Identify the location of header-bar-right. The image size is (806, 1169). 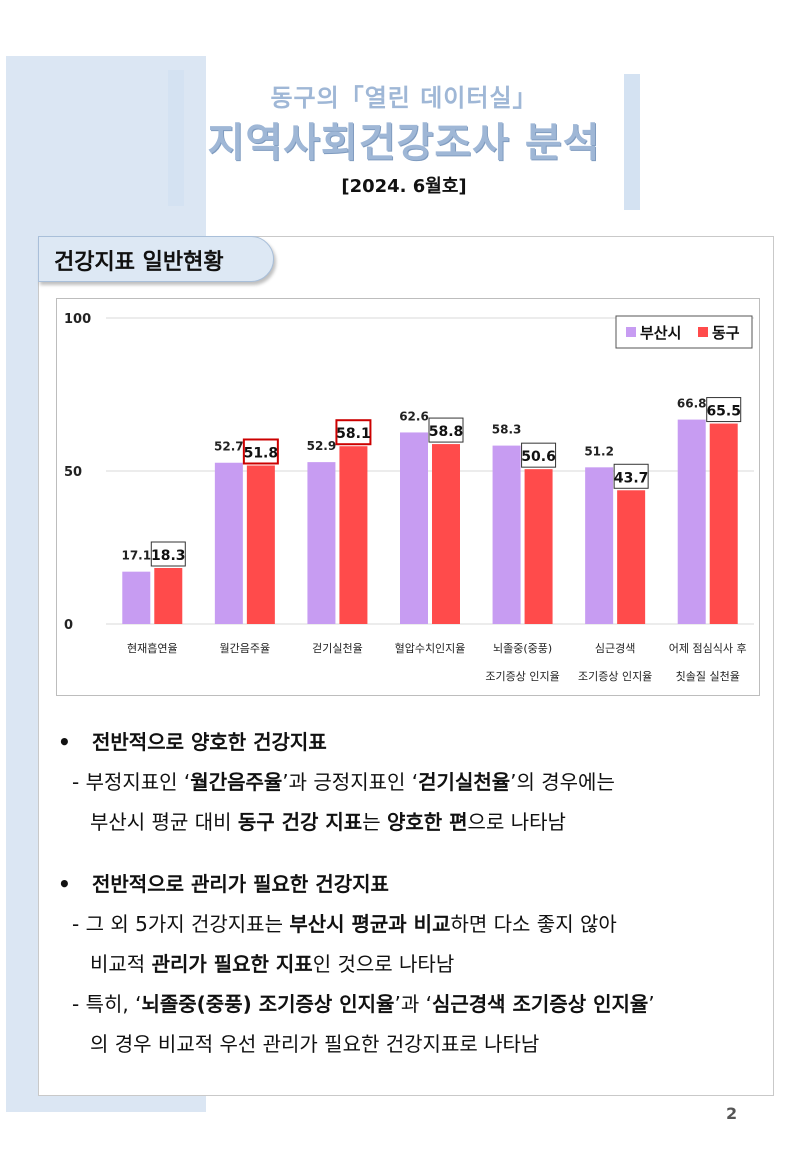
(632, 142).